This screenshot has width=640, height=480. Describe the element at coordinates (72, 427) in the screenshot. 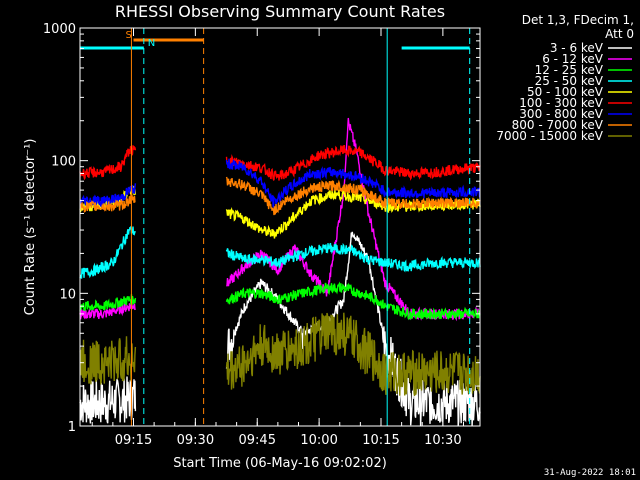

I see `y-tick-label: 1` at that location.